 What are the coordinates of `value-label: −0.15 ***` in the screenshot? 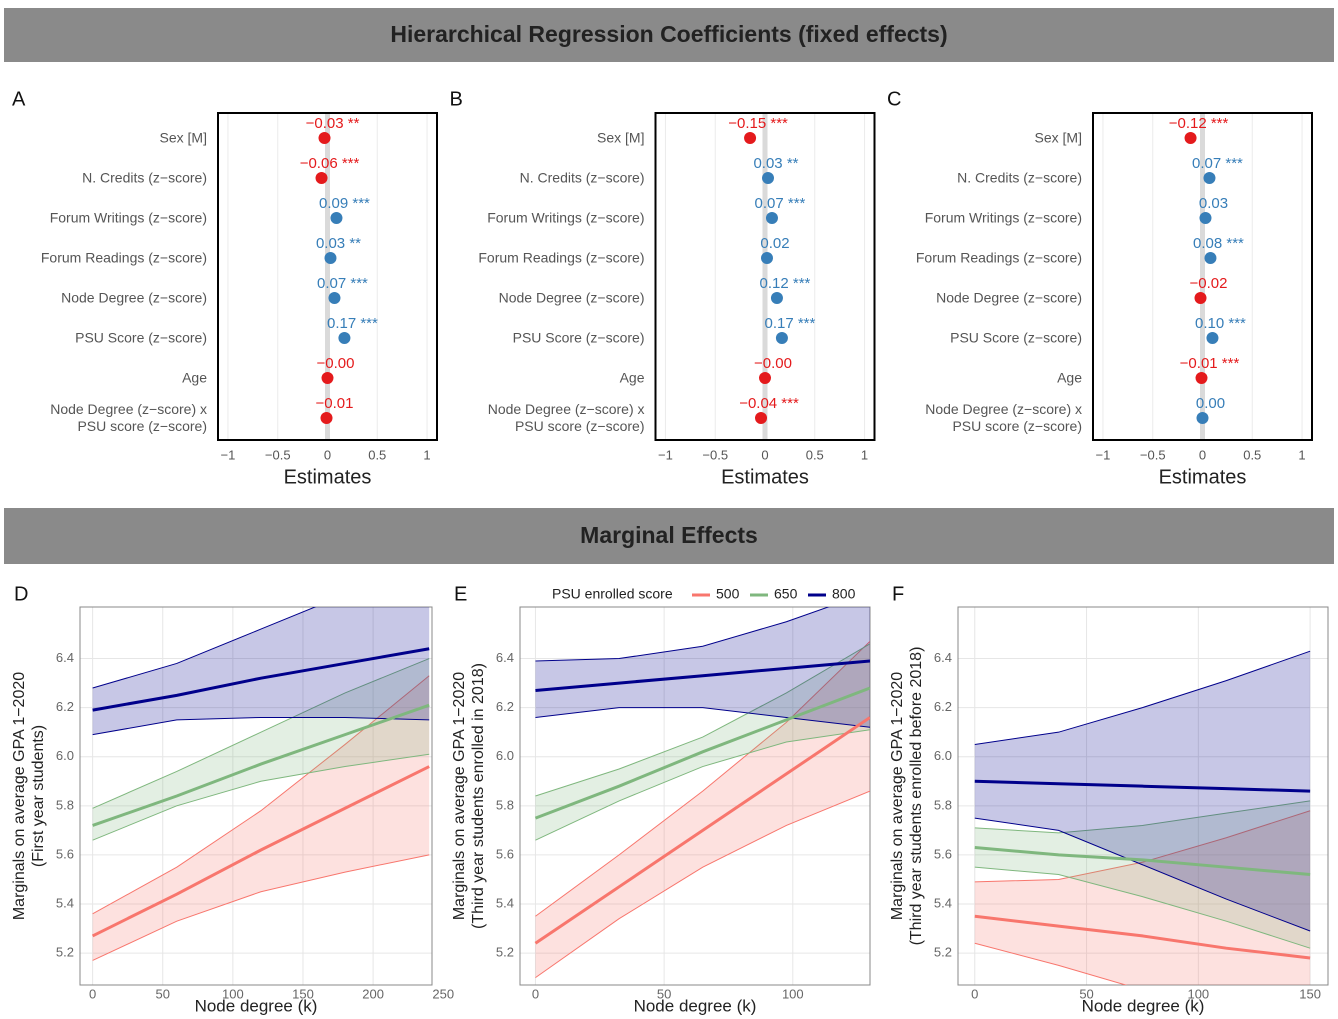 It's located at (758, 123).